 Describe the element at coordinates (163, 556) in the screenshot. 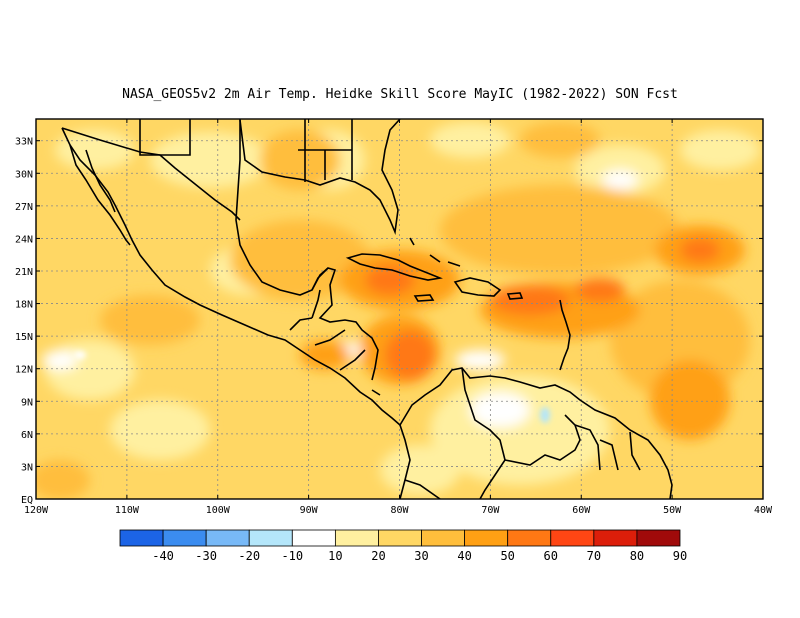

I see `colorbar-label: -40` at that location.